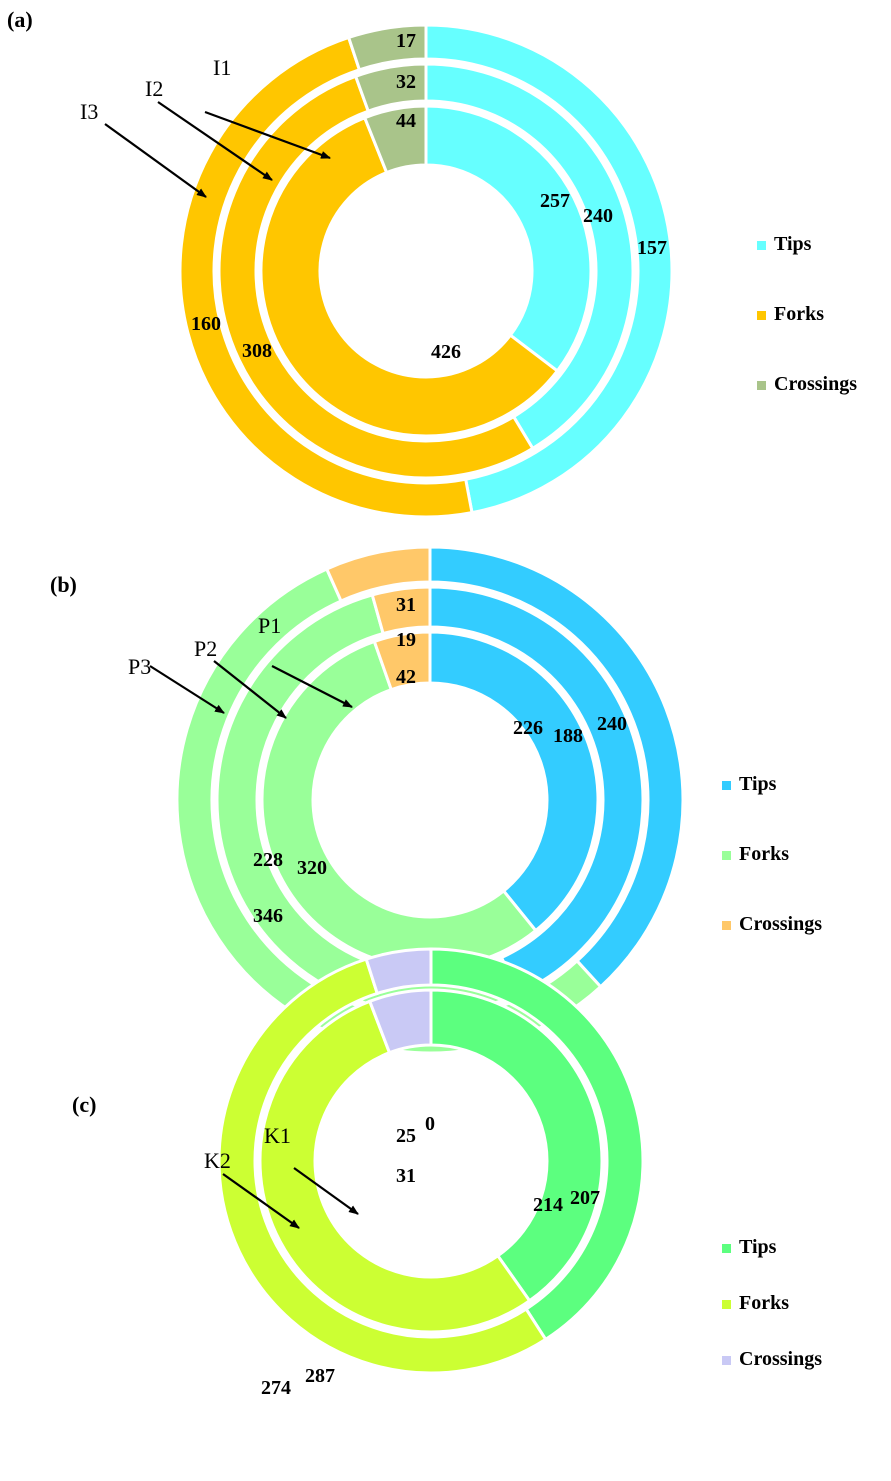 The width and height of the screenshot is (891, 1481). Describe the element at coordinates (548, 1205) in the screenshot. I see `data-label-tips: 214` at that location.